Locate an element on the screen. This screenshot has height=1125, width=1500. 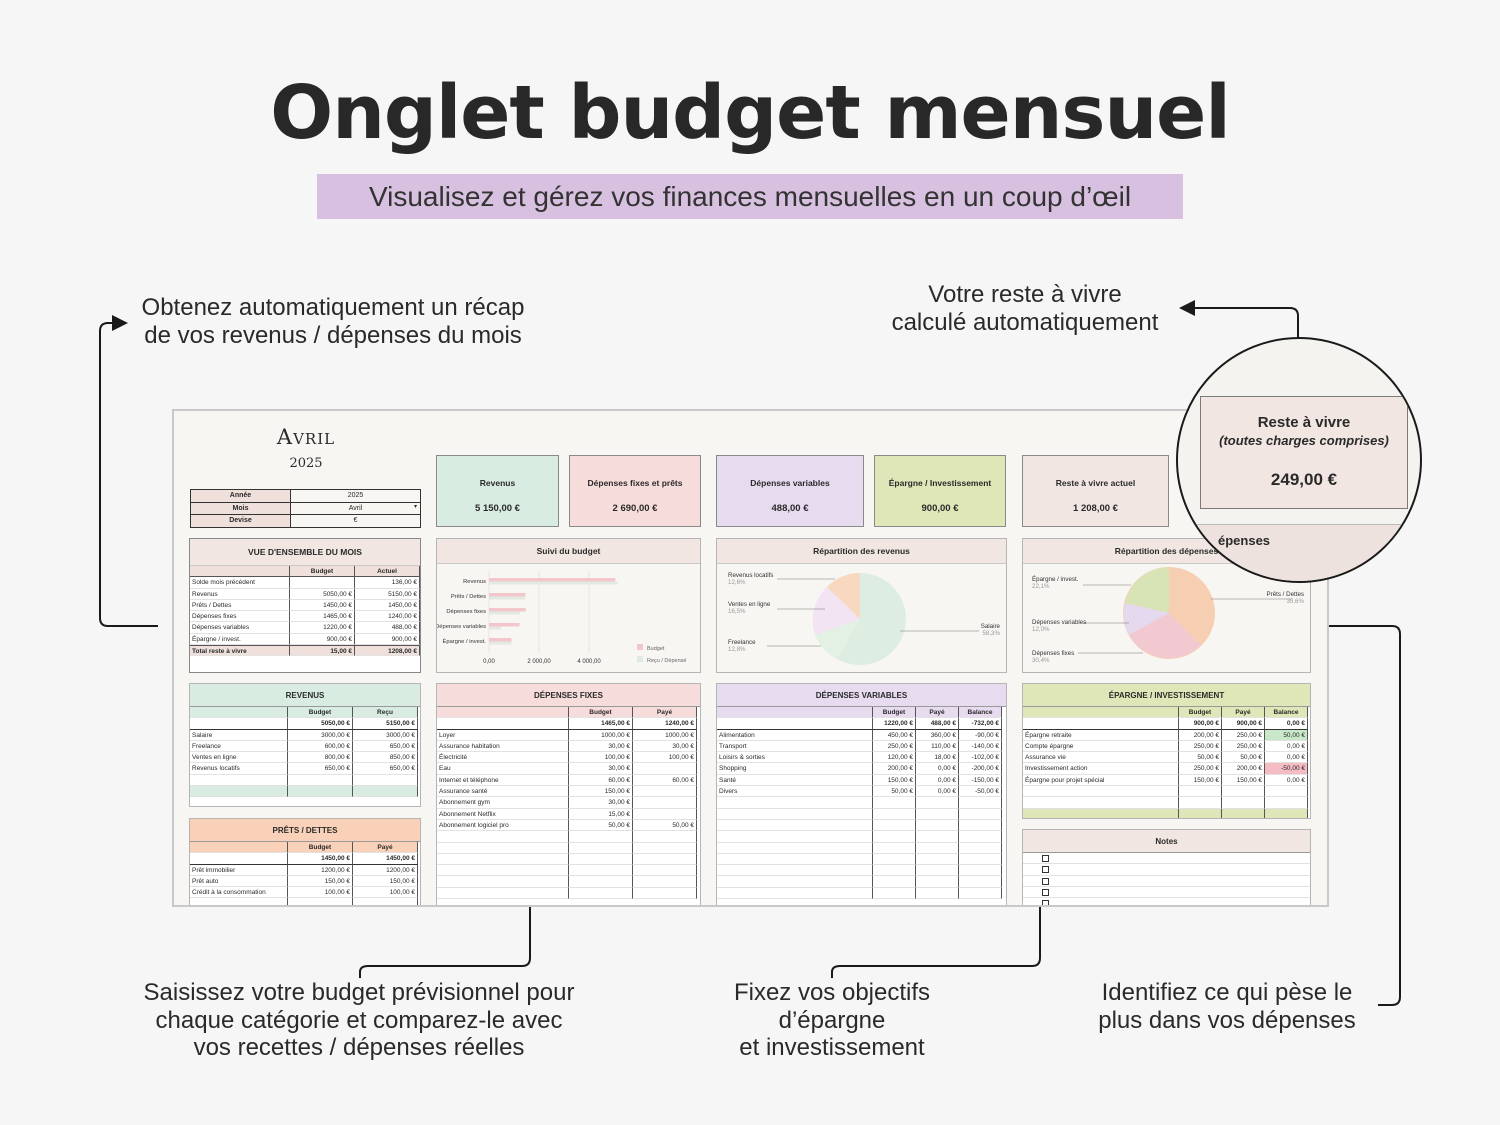
row-label: Shopping is located at coordinates (795, 769).